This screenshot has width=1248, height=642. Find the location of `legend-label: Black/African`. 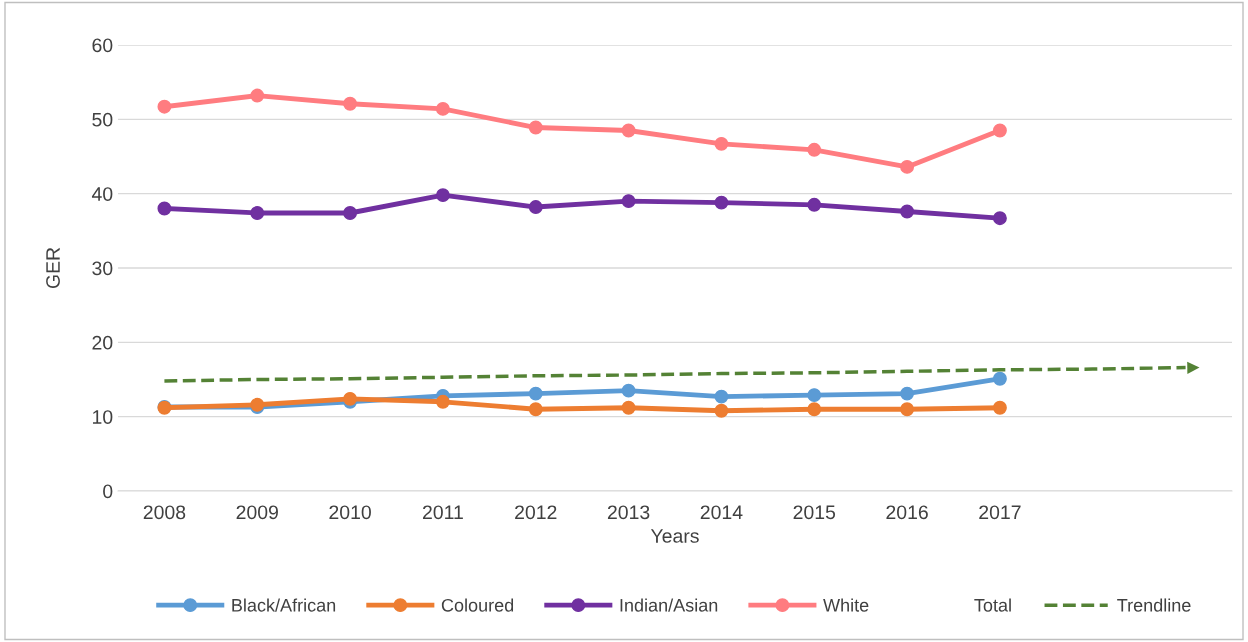

legend-label: Black/African is located at coordinates (284, 605).